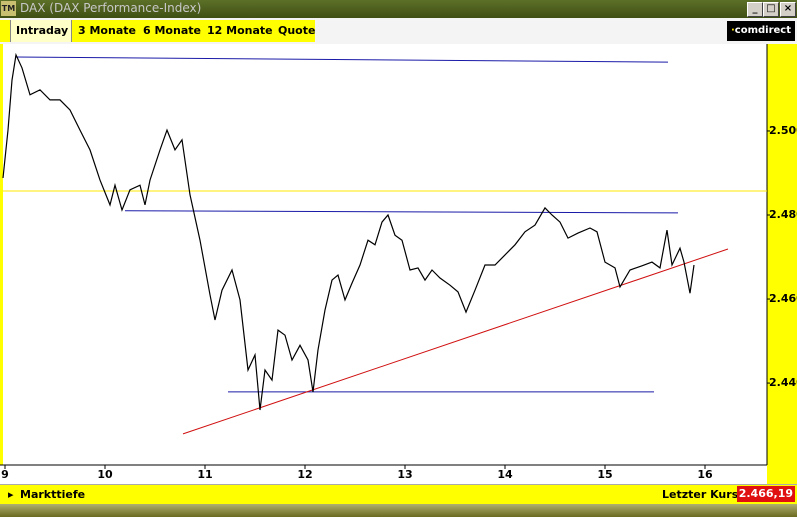 This screenshot has height=517, width=797. I want to click on restore-button: □, so click(771, 9).